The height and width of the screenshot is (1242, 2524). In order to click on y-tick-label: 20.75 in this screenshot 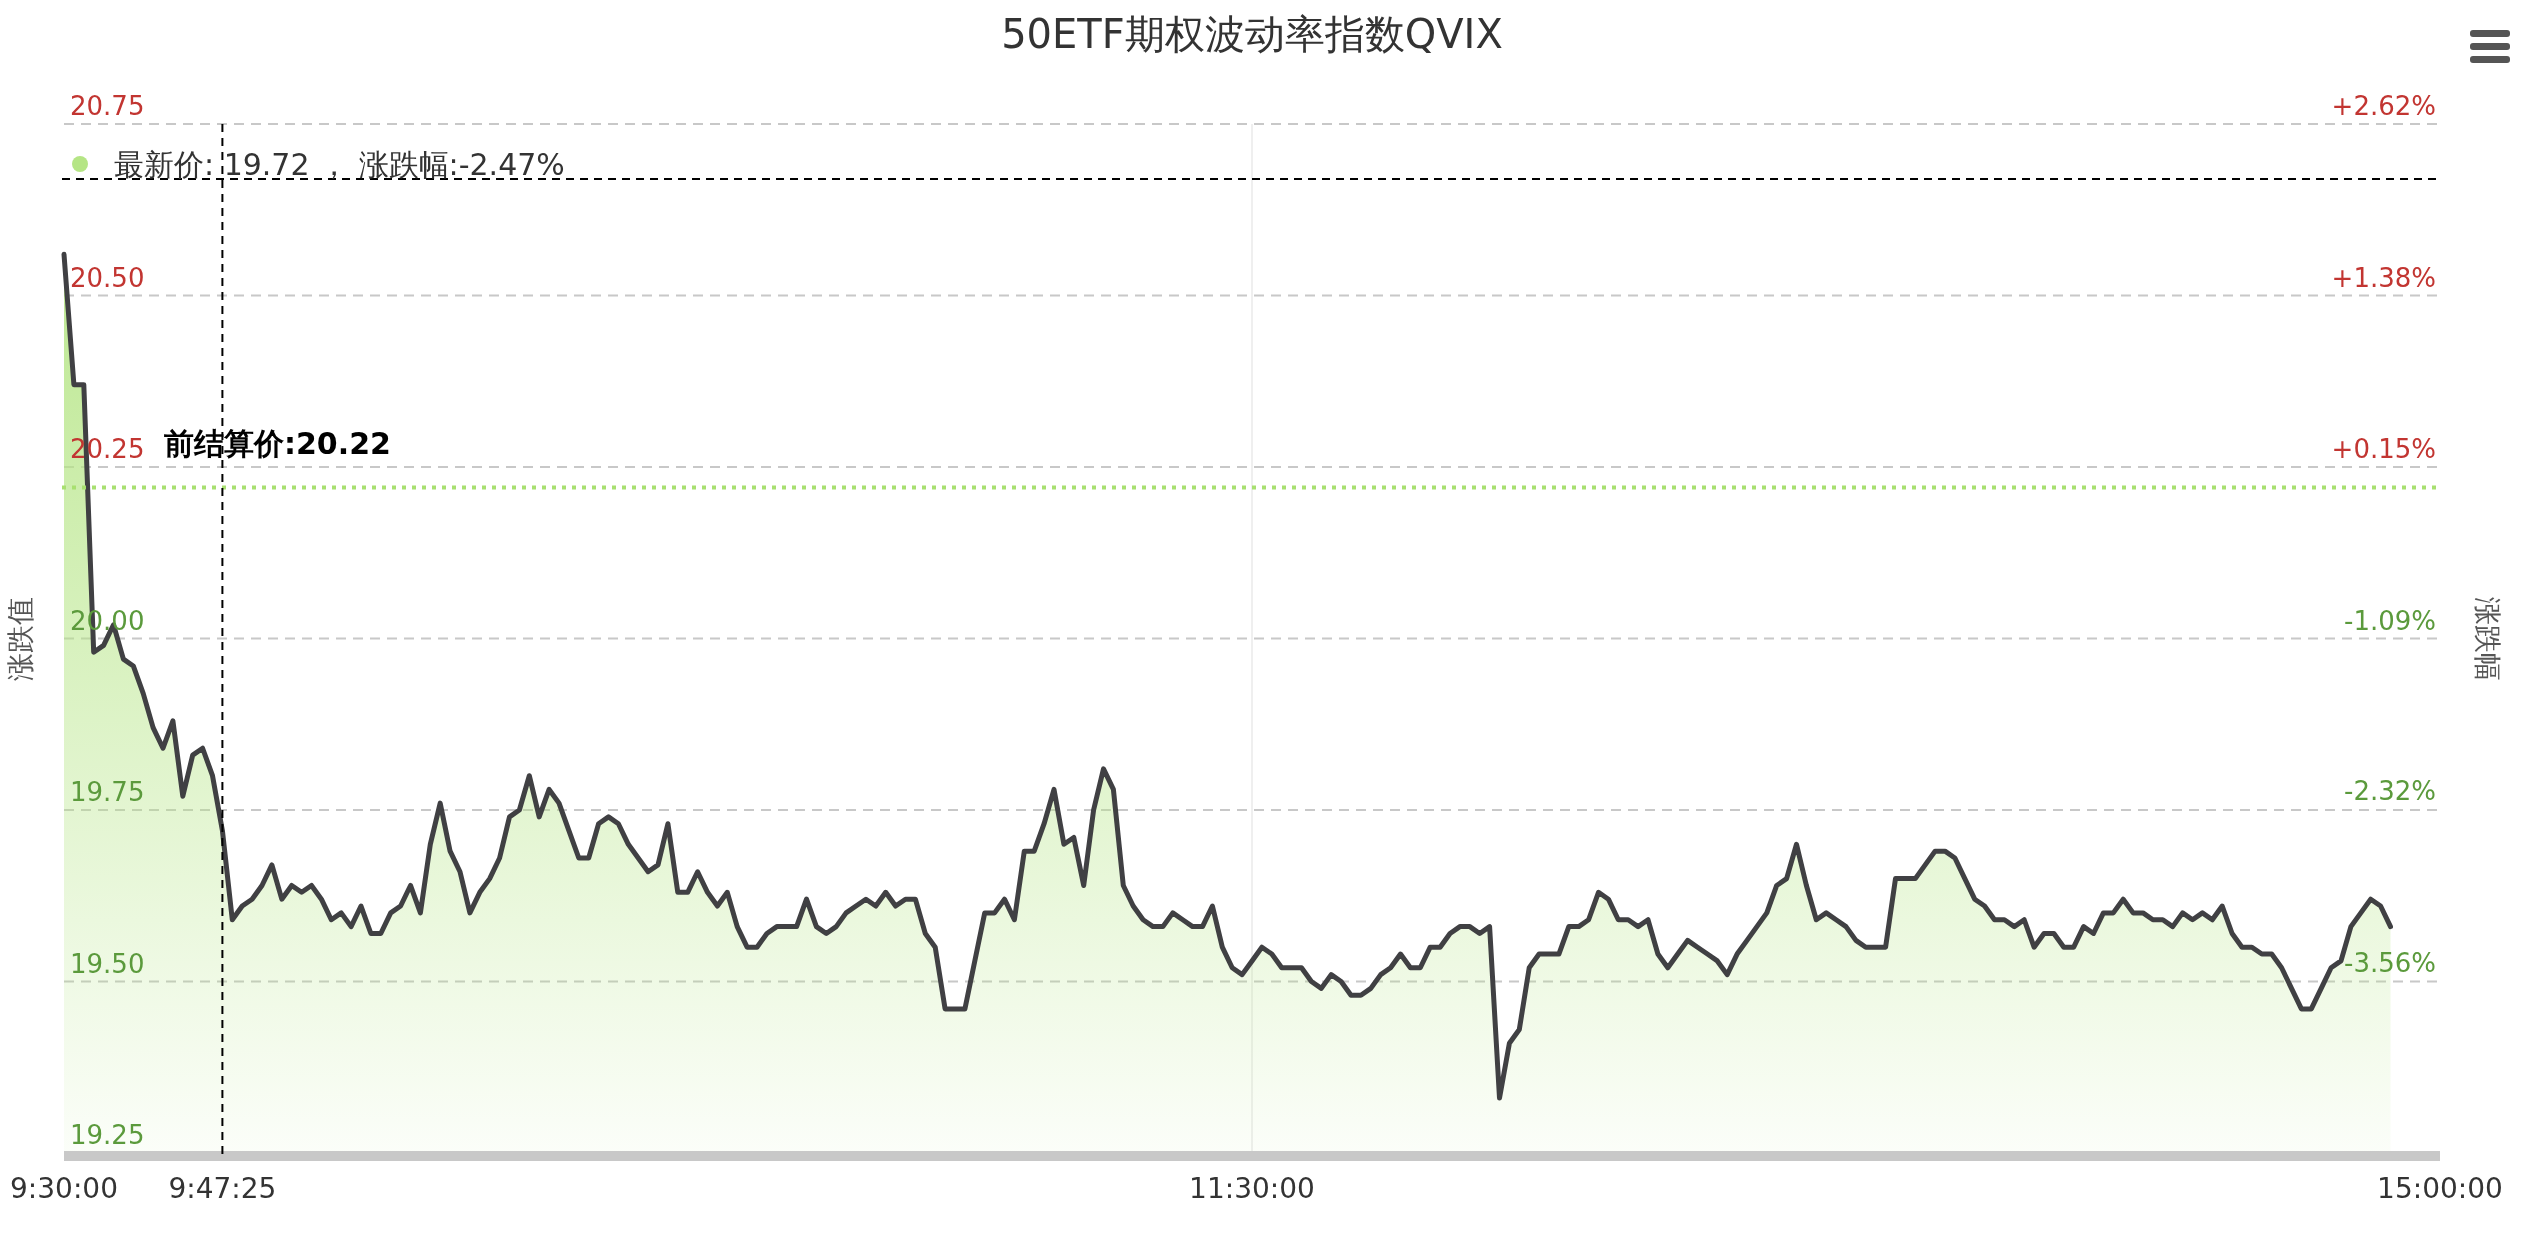, I will do `click(107, 106)`.